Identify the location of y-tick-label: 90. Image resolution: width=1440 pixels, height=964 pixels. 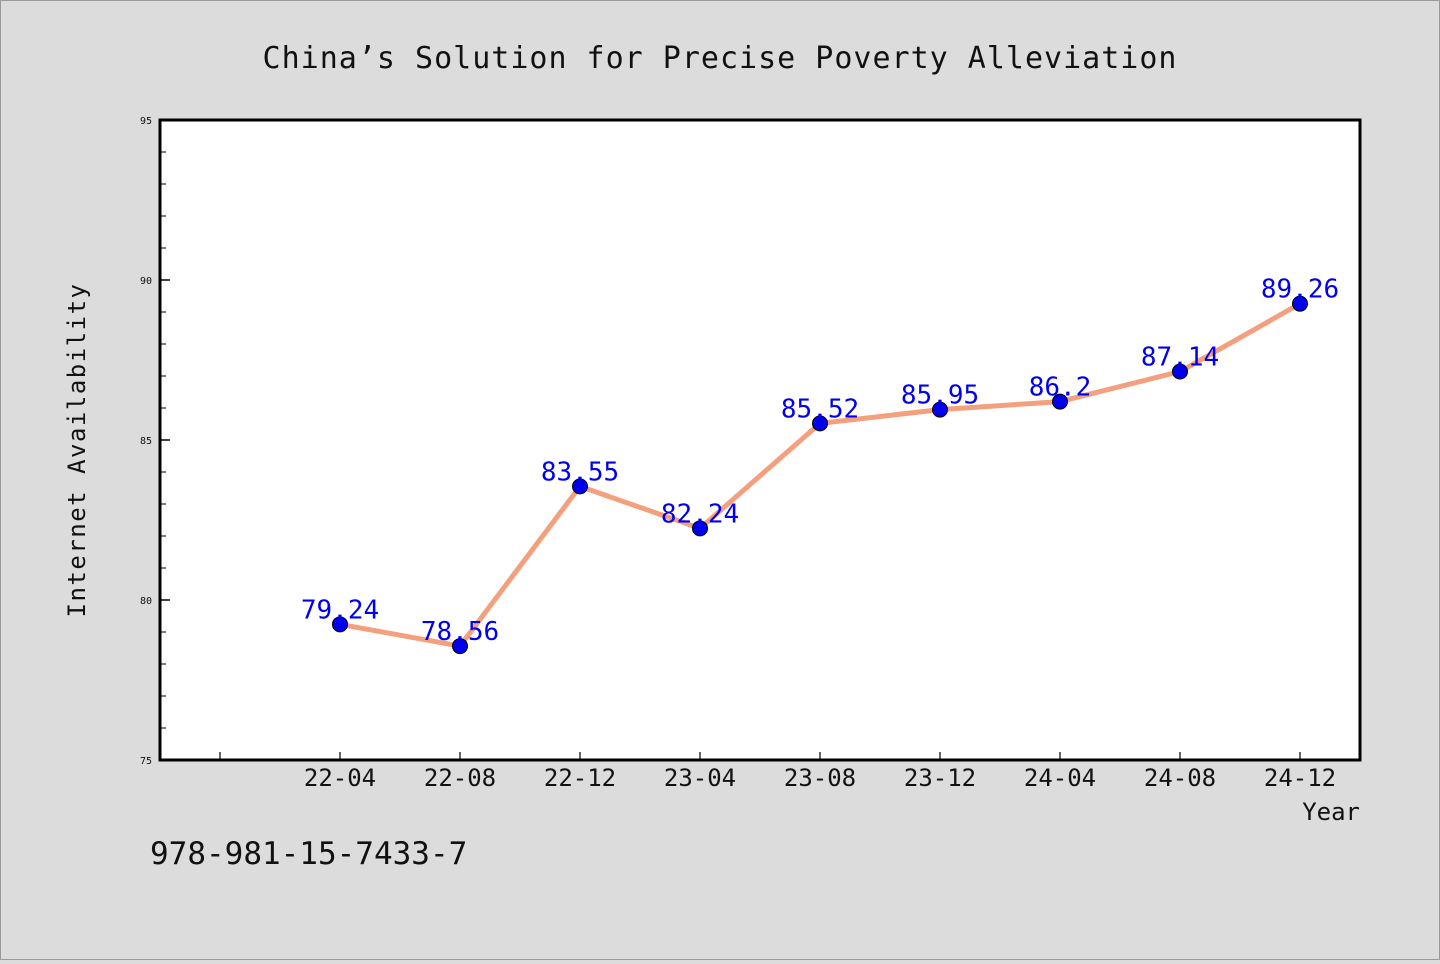
(146, 281).